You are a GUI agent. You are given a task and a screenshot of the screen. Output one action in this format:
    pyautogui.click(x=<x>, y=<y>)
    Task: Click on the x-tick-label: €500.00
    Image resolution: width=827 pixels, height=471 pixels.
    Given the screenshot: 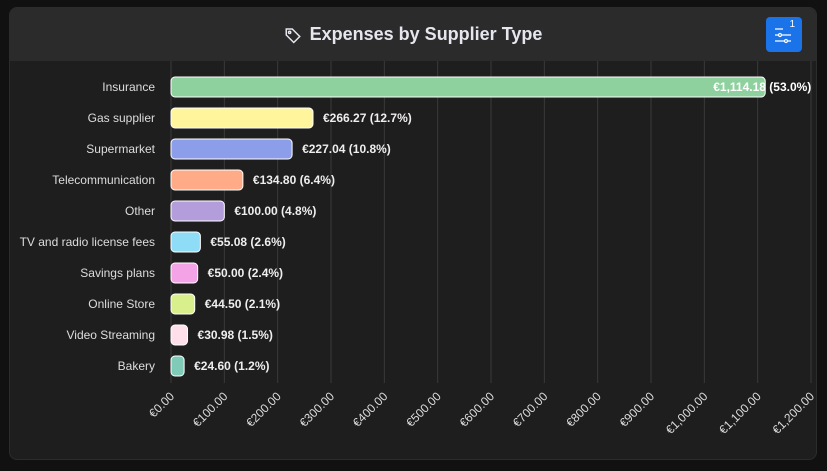 What is the action you would take?
    pyautogui.click(x=423, y=409)
    